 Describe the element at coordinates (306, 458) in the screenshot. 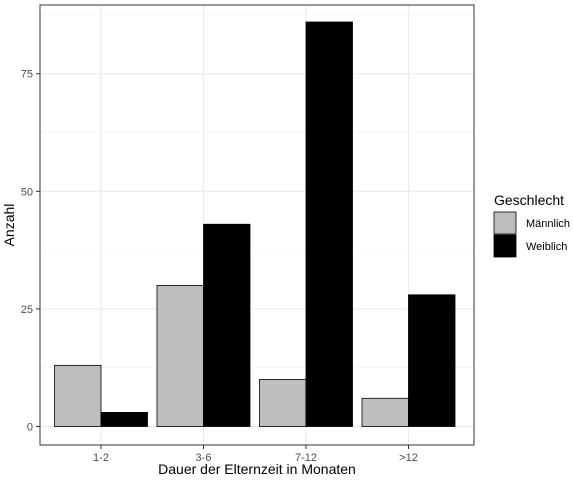

I see `x-tick-label: 7-12` at that location.